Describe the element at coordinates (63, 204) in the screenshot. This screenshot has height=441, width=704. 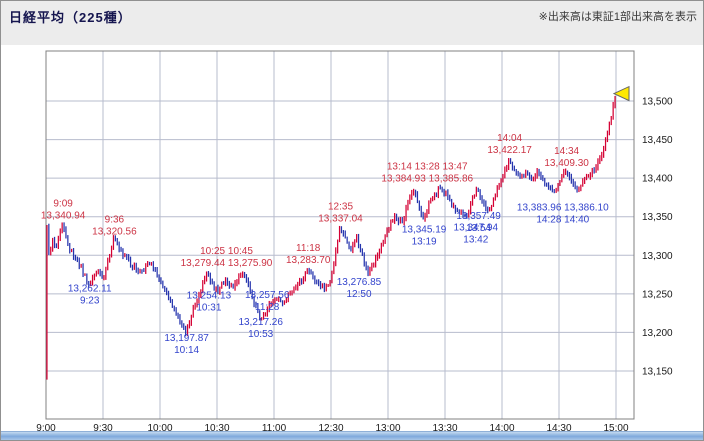
I see `annotation-high: 9:09` at that location.